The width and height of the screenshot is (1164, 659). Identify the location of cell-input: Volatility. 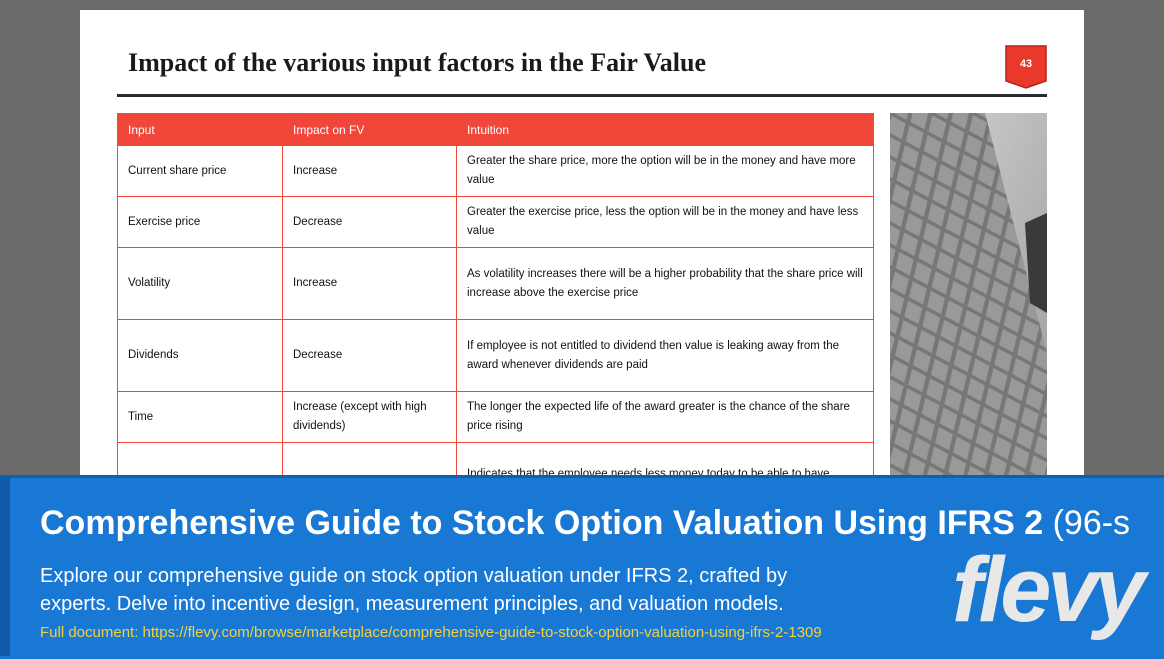
(200, 283).